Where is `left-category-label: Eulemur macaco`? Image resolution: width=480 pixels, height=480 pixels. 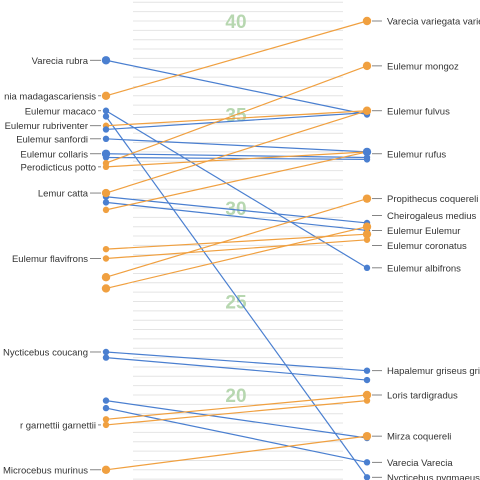
left-category-label: Eulemur macaco is located at coordinates (60, 111).